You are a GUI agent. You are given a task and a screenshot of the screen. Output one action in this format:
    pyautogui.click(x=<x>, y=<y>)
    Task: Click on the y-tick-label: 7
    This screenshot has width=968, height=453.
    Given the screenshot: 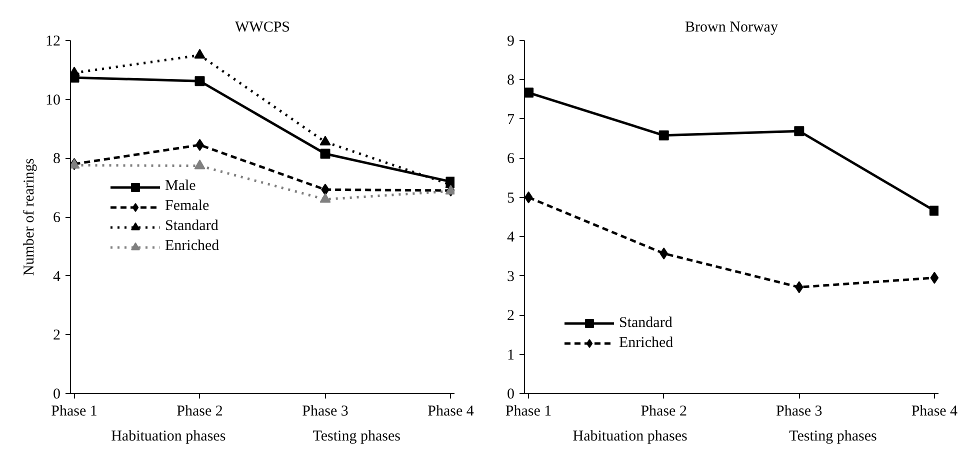 What is the action you would take?
    pyautogui.click(x=511, y=120)
    